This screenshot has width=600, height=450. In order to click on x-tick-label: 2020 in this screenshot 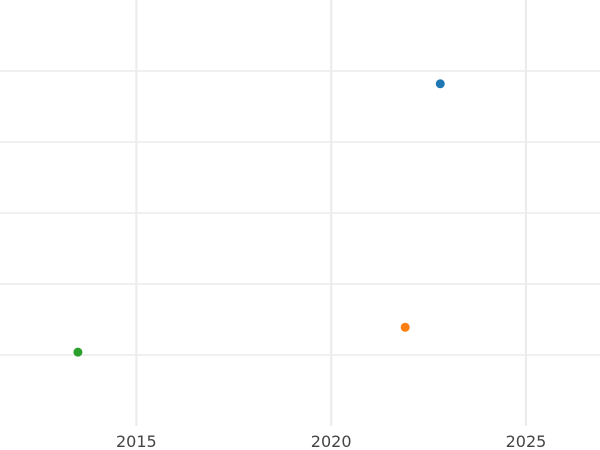, I will do `click(331, 441)`.